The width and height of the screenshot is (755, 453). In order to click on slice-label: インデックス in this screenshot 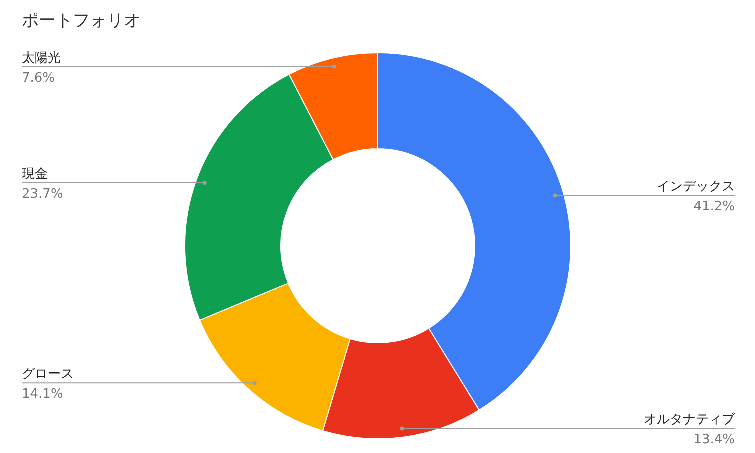, I will do `click(696, 187)`.